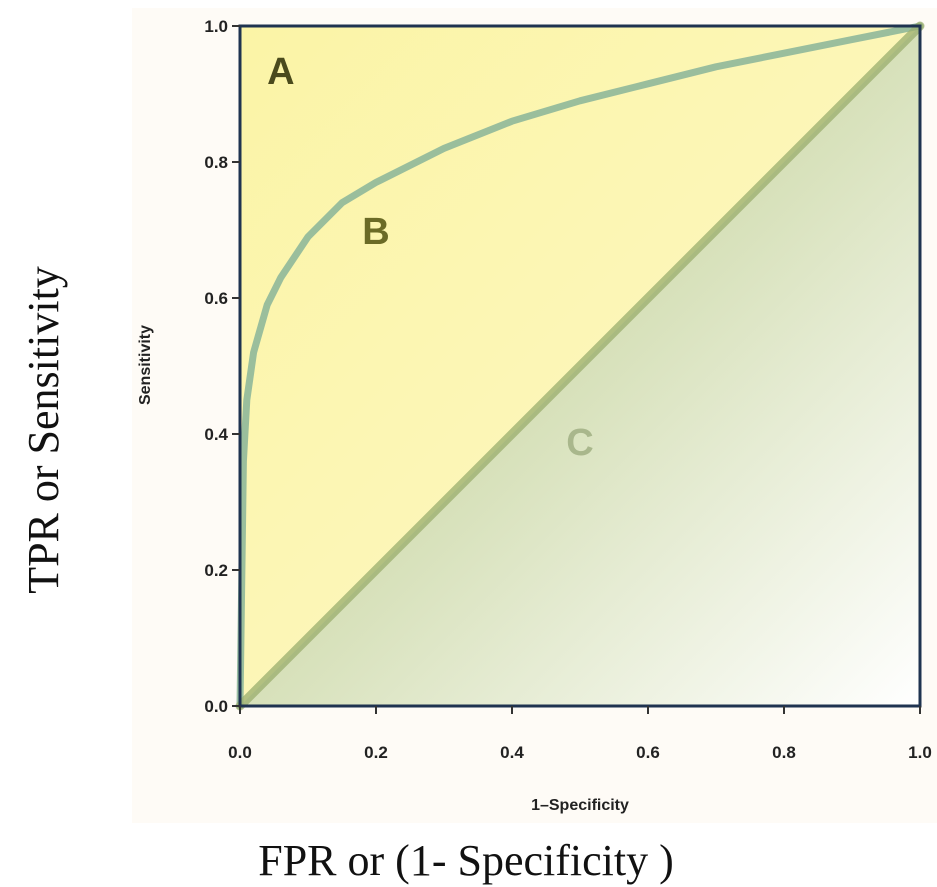 This screenshot has height=887, width=937. What do you see at coordinates (145, 365) in the screenshot?
I see `y-axis-title: Sensitivity` at bounding box center [145, 365].